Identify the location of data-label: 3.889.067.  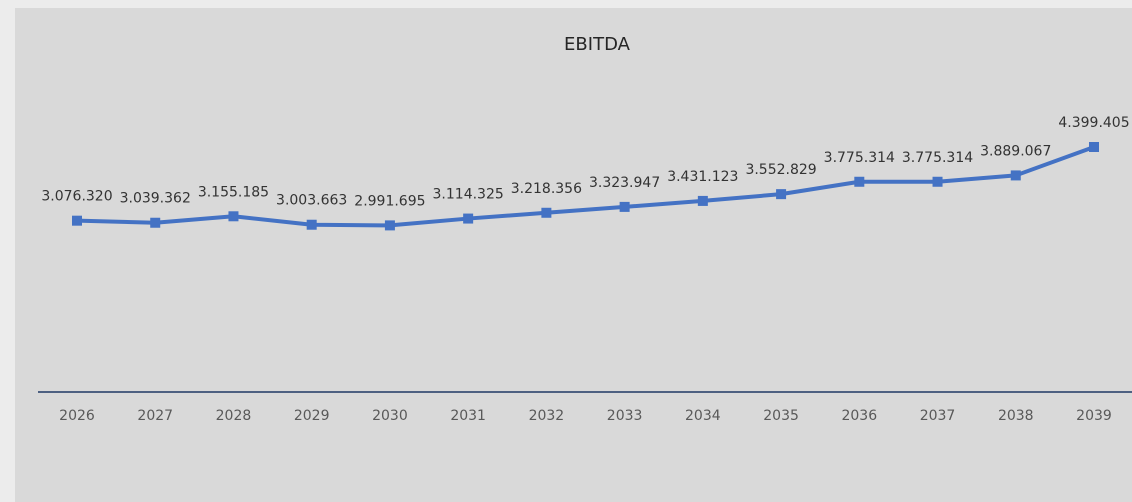
(1015, 151).